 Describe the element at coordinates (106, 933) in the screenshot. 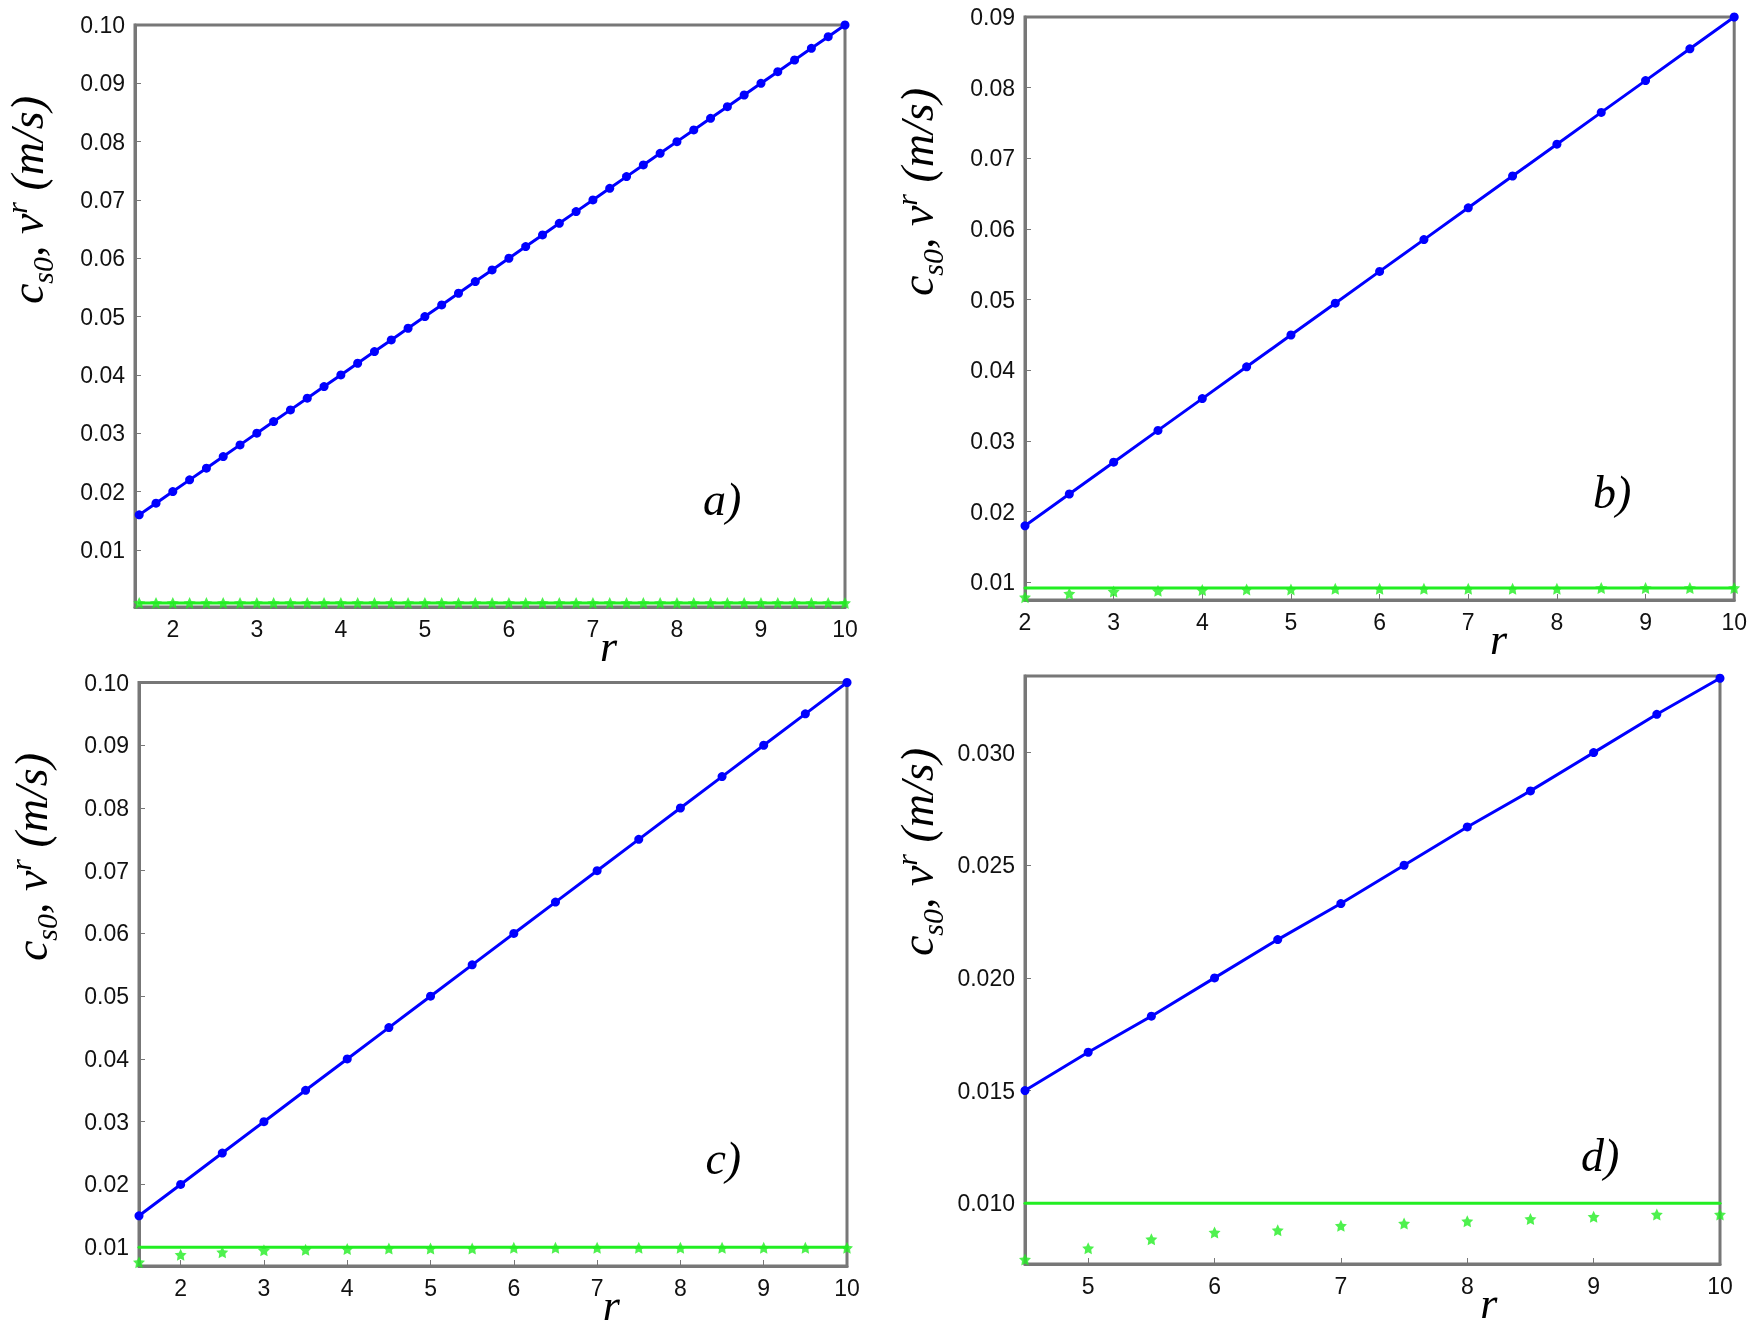

I see `y-tick-label: 0.06` at that location.